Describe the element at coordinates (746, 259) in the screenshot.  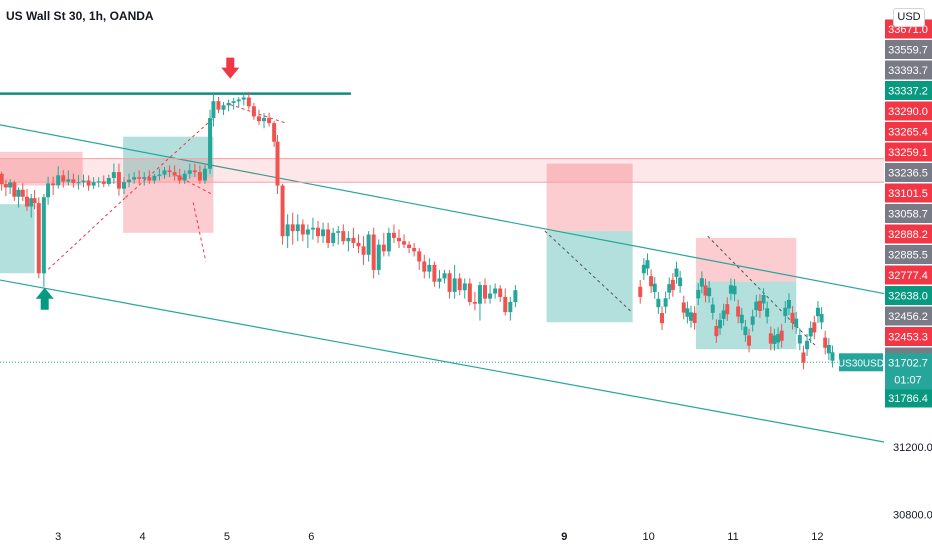
I see `stop-zone` at that location.